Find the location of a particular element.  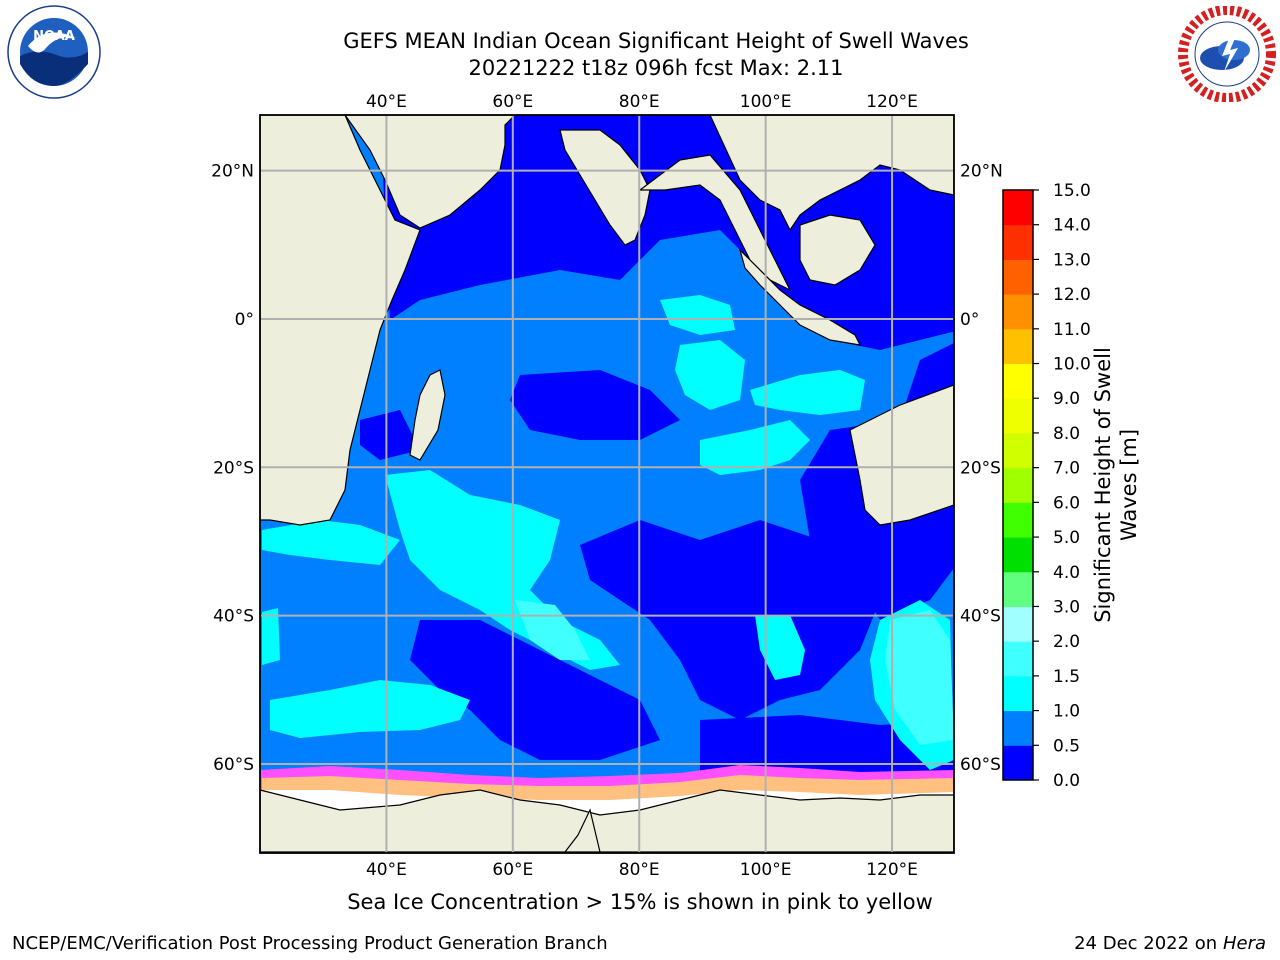

lat-labels-left: 20°N 0° 20°S 40°S 60°S is located at coordinates (232, 468).